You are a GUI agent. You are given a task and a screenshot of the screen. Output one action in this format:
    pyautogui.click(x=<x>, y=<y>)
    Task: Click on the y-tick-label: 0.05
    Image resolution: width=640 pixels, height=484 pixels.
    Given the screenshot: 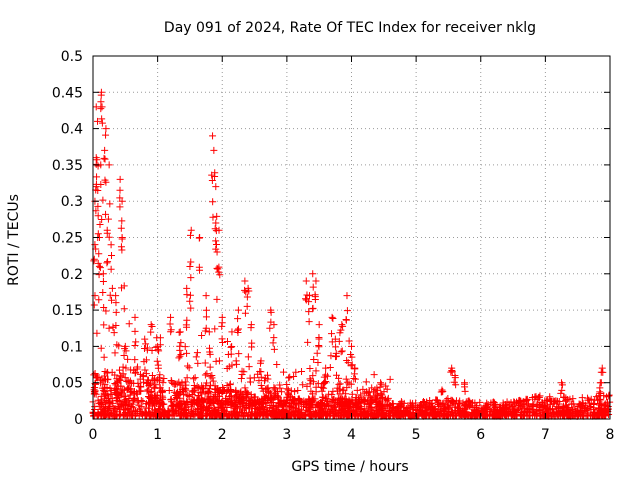 What is the action you would take?
    pyautogui.click(x=67, y=384)
    